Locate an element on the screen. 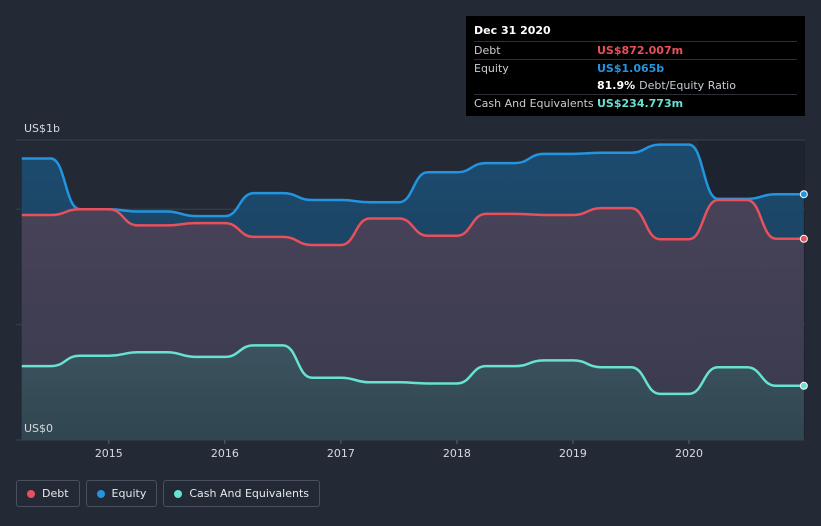 This screenshot has height=526, width=821. cash-line is located at coordinates (412, 370).